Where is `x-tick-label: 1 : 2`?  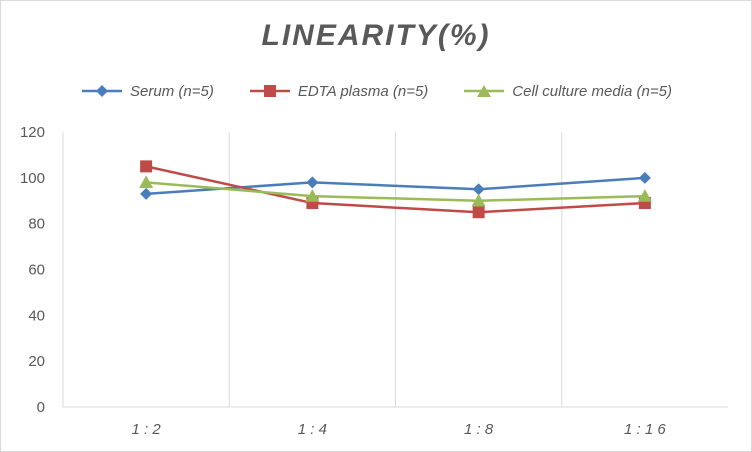 x-tick-label: 1 : 2 is located at coordinates (147, 429).